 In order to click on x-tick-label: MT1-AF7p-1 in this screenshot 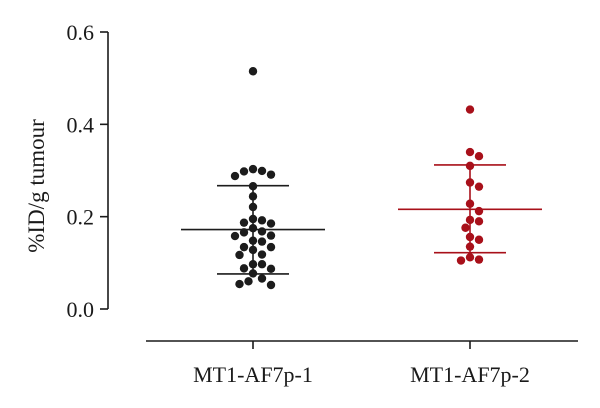, I will do `click(253, 374)`.